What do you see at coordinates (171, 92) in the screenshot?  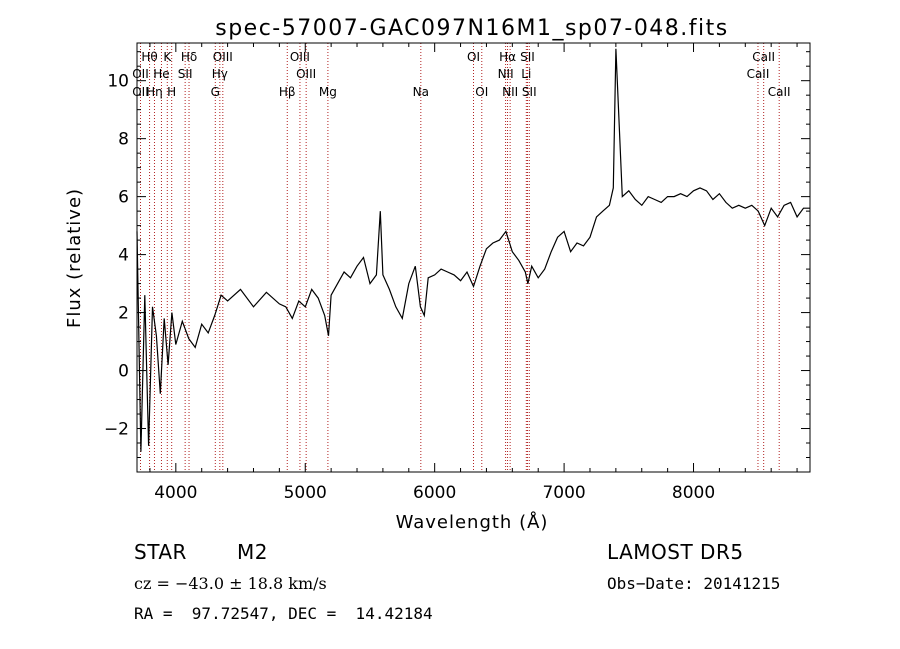 I see `line-label: H` at bounding box center [171, 92].